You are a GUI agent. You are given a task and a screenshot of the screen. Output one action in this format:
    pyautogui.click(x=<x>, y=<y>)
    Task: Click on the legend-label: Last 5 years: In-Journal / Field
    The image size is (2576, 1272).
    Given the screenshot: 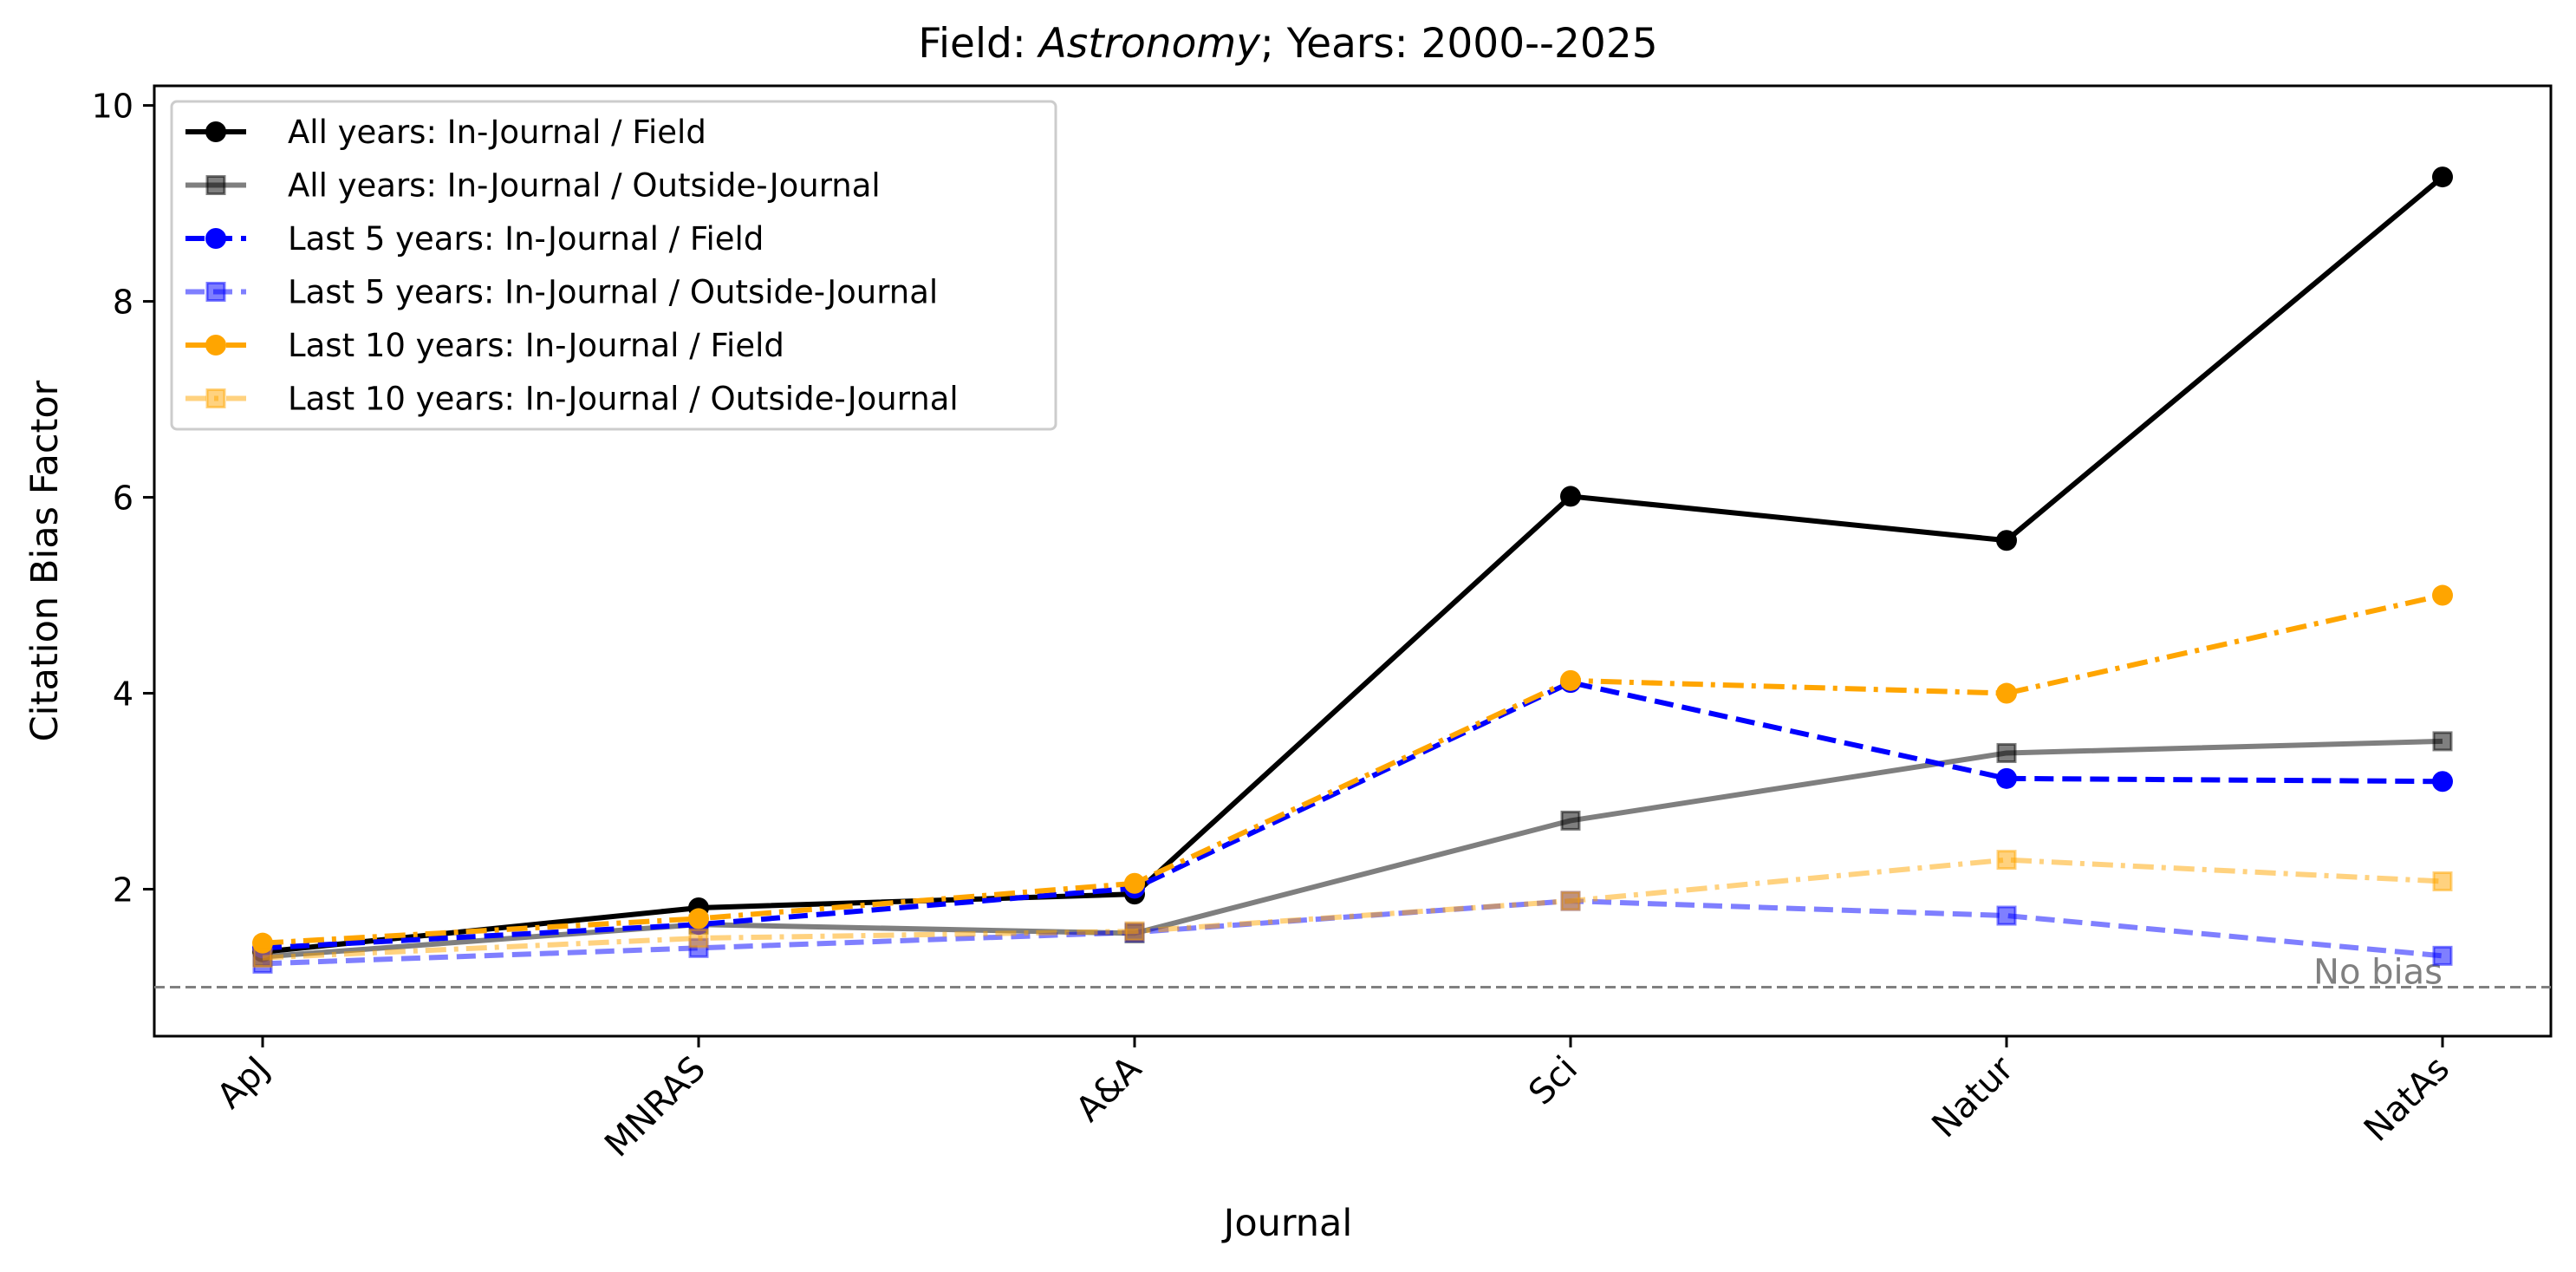 What is the action you would take?
    pyautogui.click(x=526, y=239)
    